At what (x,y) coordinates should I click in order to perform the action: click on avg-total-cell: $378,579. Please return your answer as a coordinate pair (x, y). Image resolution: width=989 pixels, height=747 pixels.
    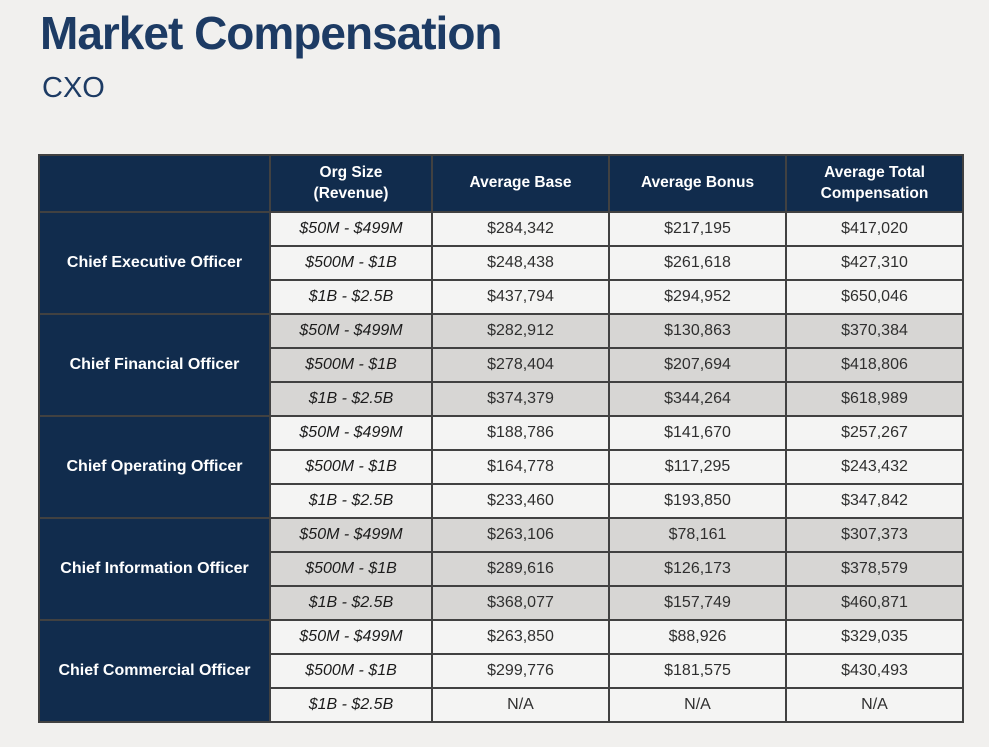
    Looking at the image, I should click on (874, 569).